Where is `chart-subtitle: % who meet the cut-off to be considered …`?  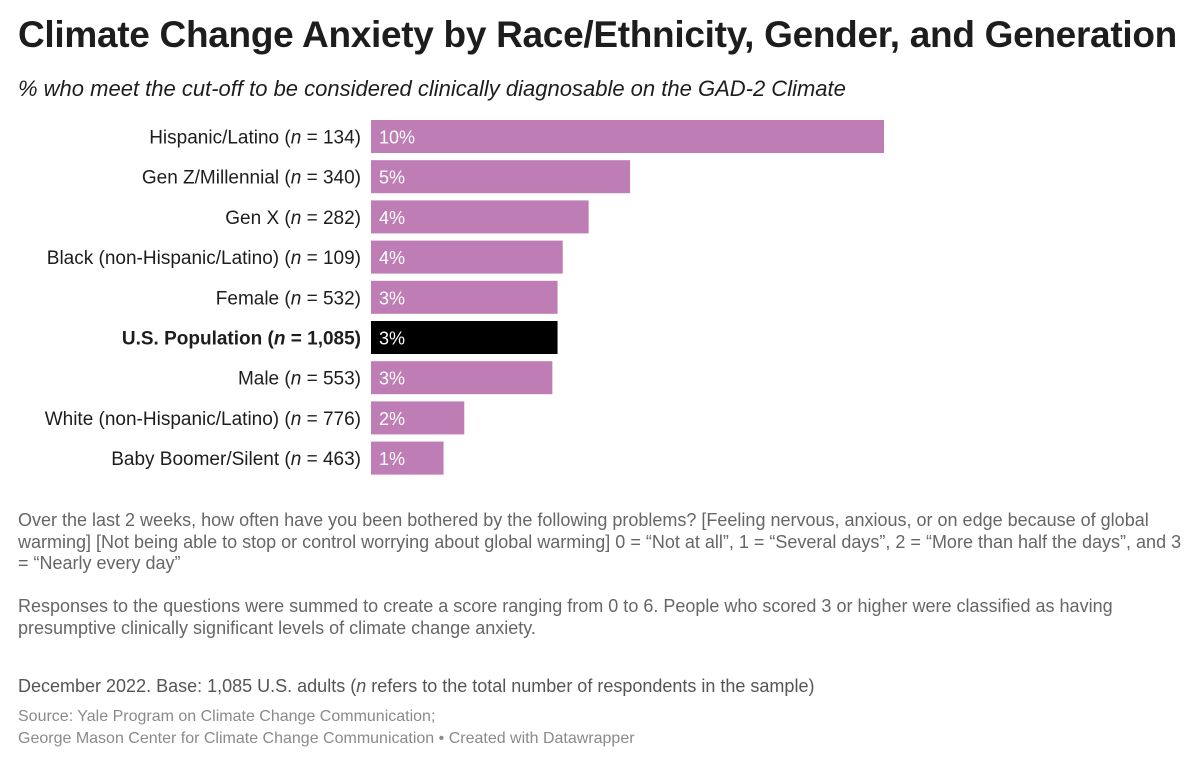 chart-subtitle: % who meet the cut-off to be considered … is located at coordinates (432, 88).